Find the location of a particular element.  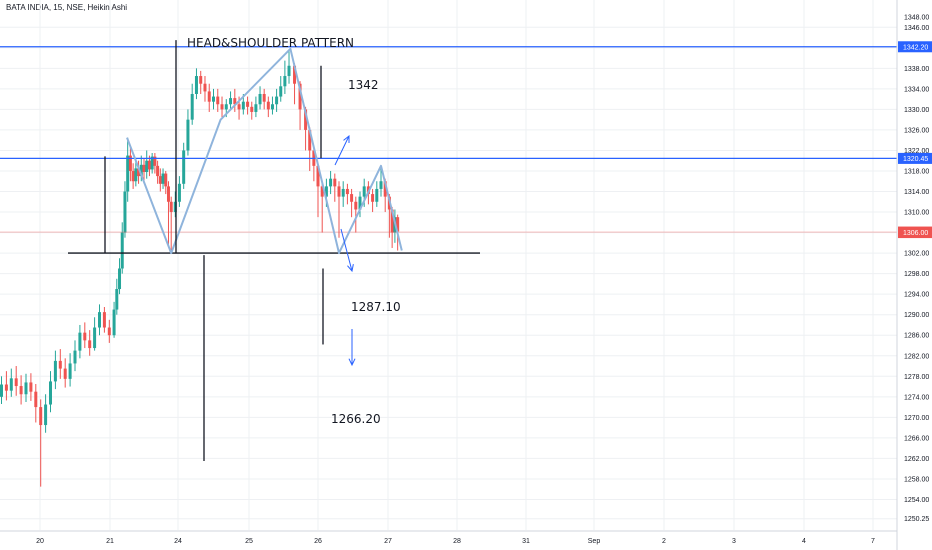

price-tick-label: 1258.00 is located at coordinates (916, 479).